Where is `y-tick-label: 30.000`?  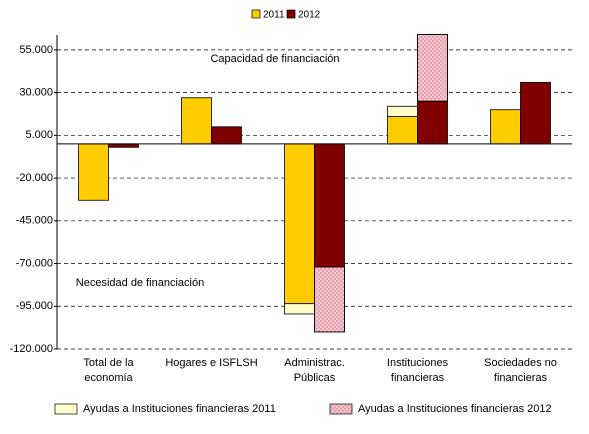 y-tick-label: 30.000 is located at coordinates (36, 93).